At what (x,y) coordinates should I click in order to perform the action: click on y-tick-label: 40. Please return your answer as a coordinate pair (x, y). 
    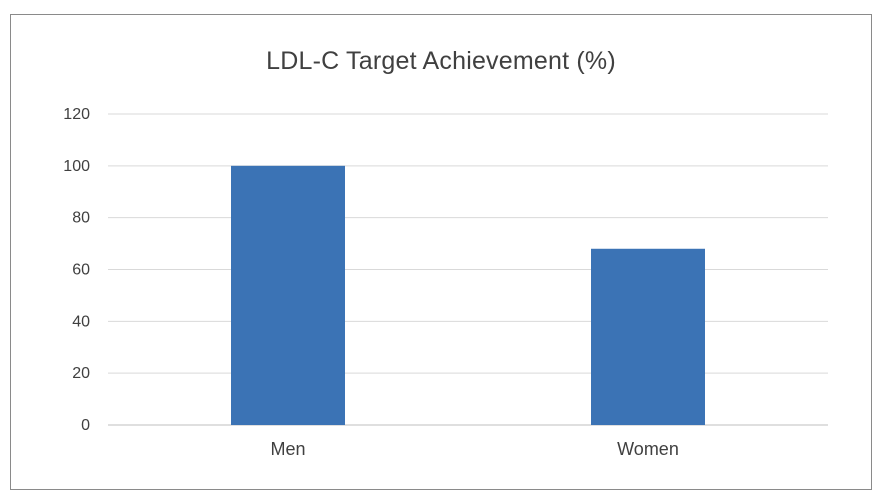
    Looking at the image, I should click on (81, 321).